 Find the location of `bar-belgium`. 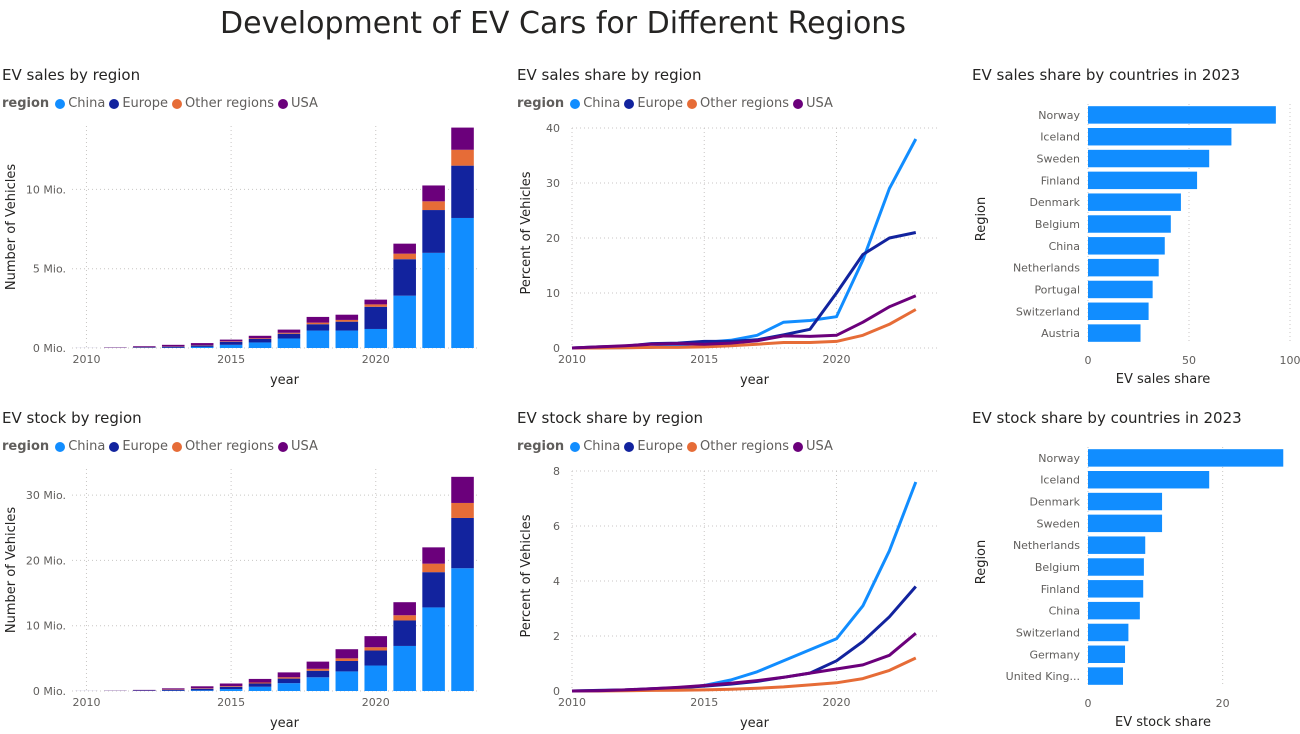

bar-belgium is located at coordinates (1129, 224).